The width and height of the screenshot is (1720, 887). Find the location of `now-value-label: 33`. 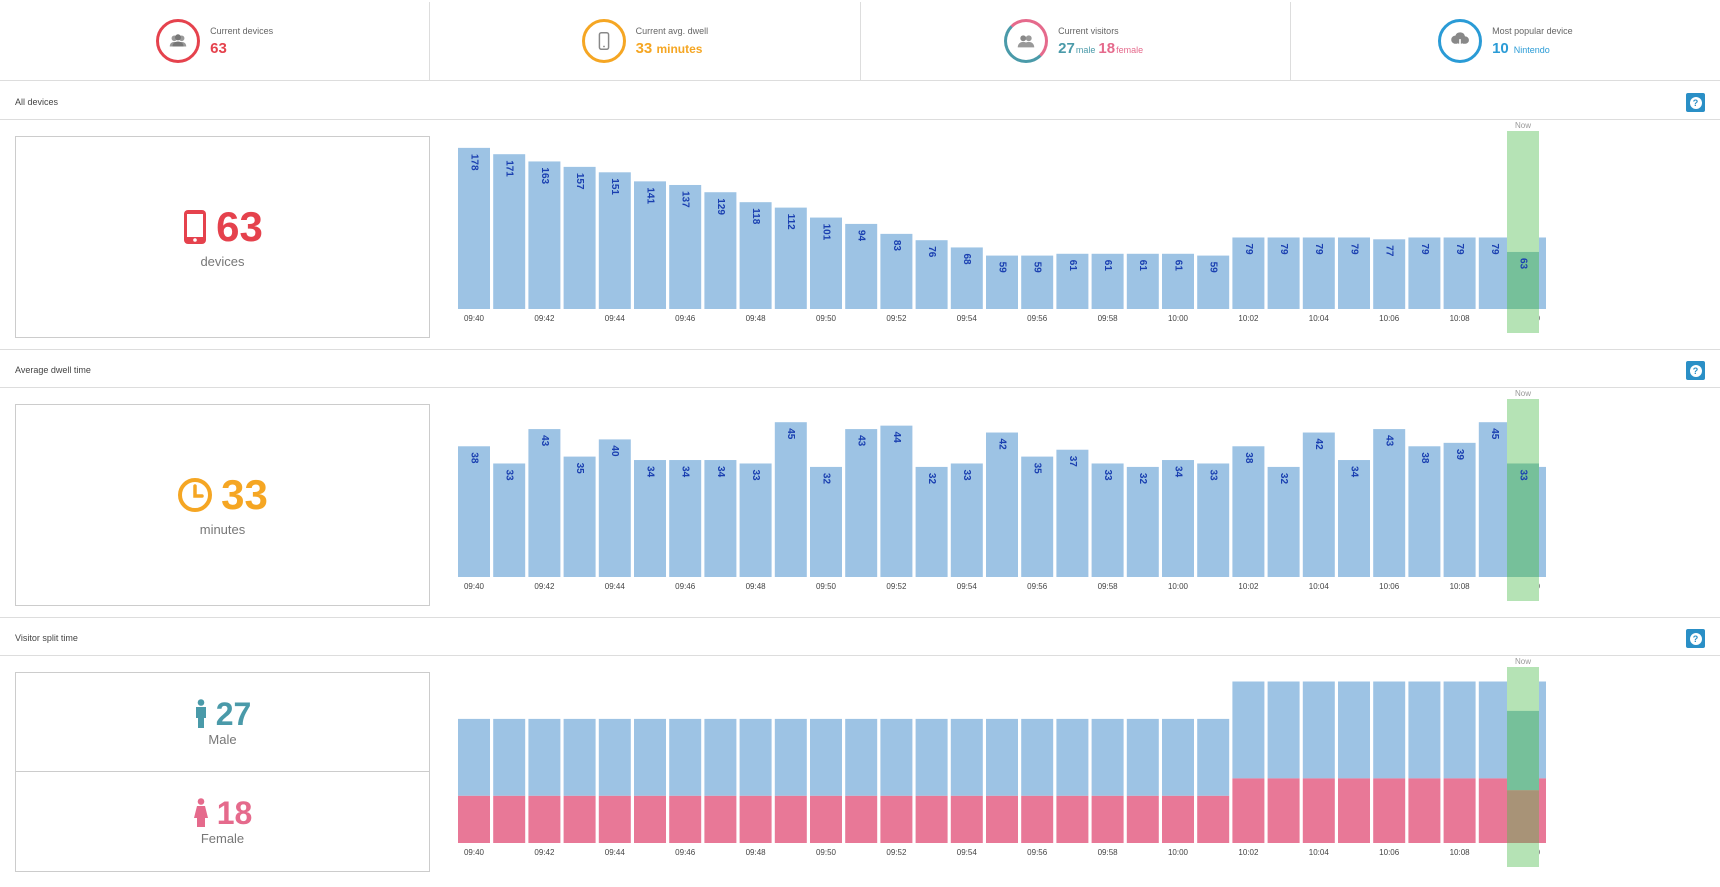

now-value-label: 33 is located at coordinates (1522, 475).